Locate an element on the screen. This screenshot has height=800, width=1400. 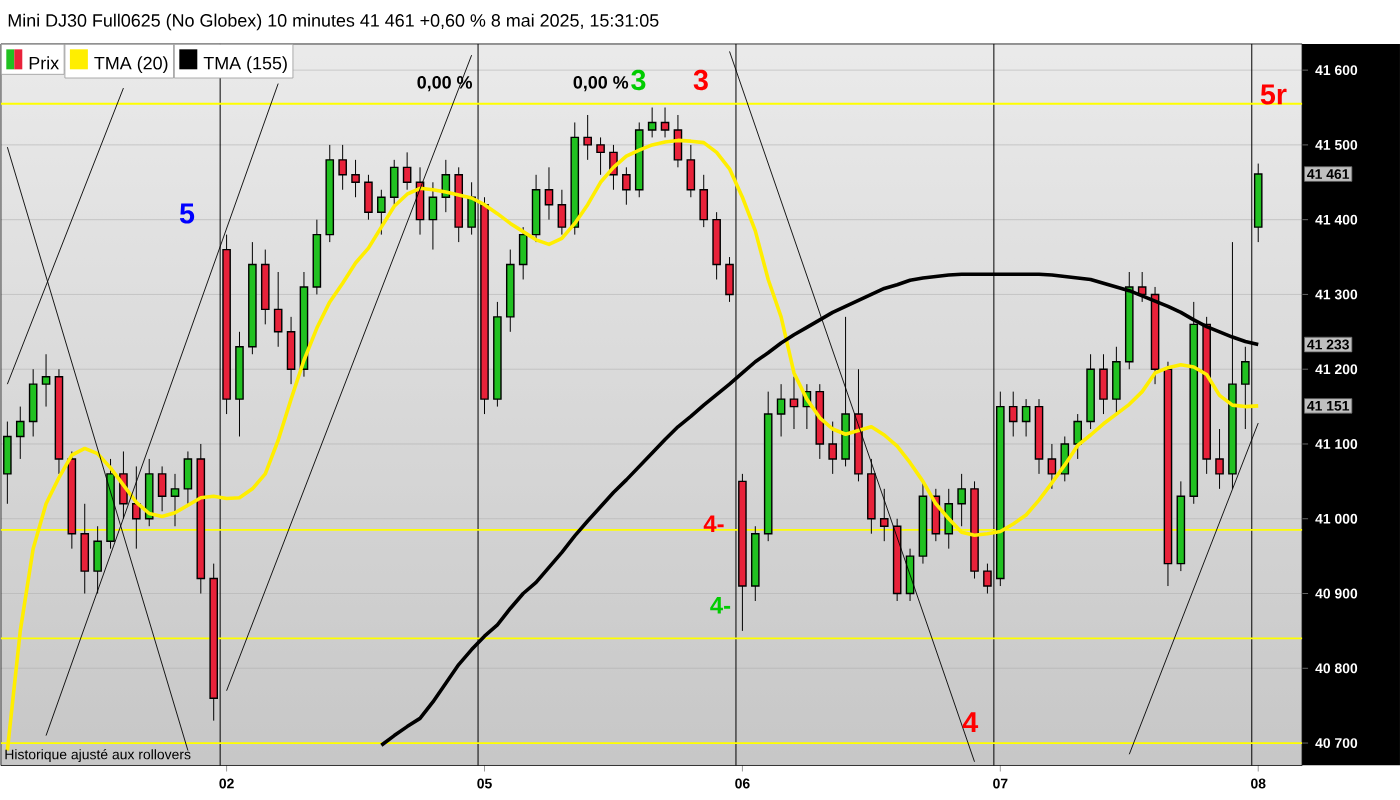
legend-label: TMA (20) is located at coordinates (131, 65).